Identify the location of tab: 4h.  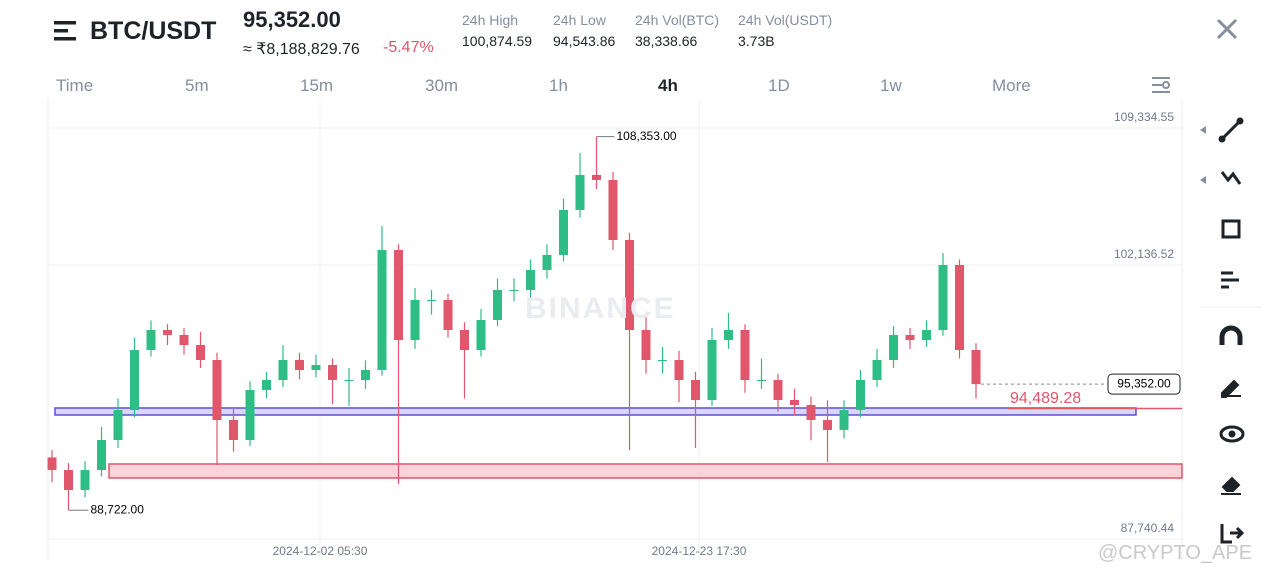
(668, 85).